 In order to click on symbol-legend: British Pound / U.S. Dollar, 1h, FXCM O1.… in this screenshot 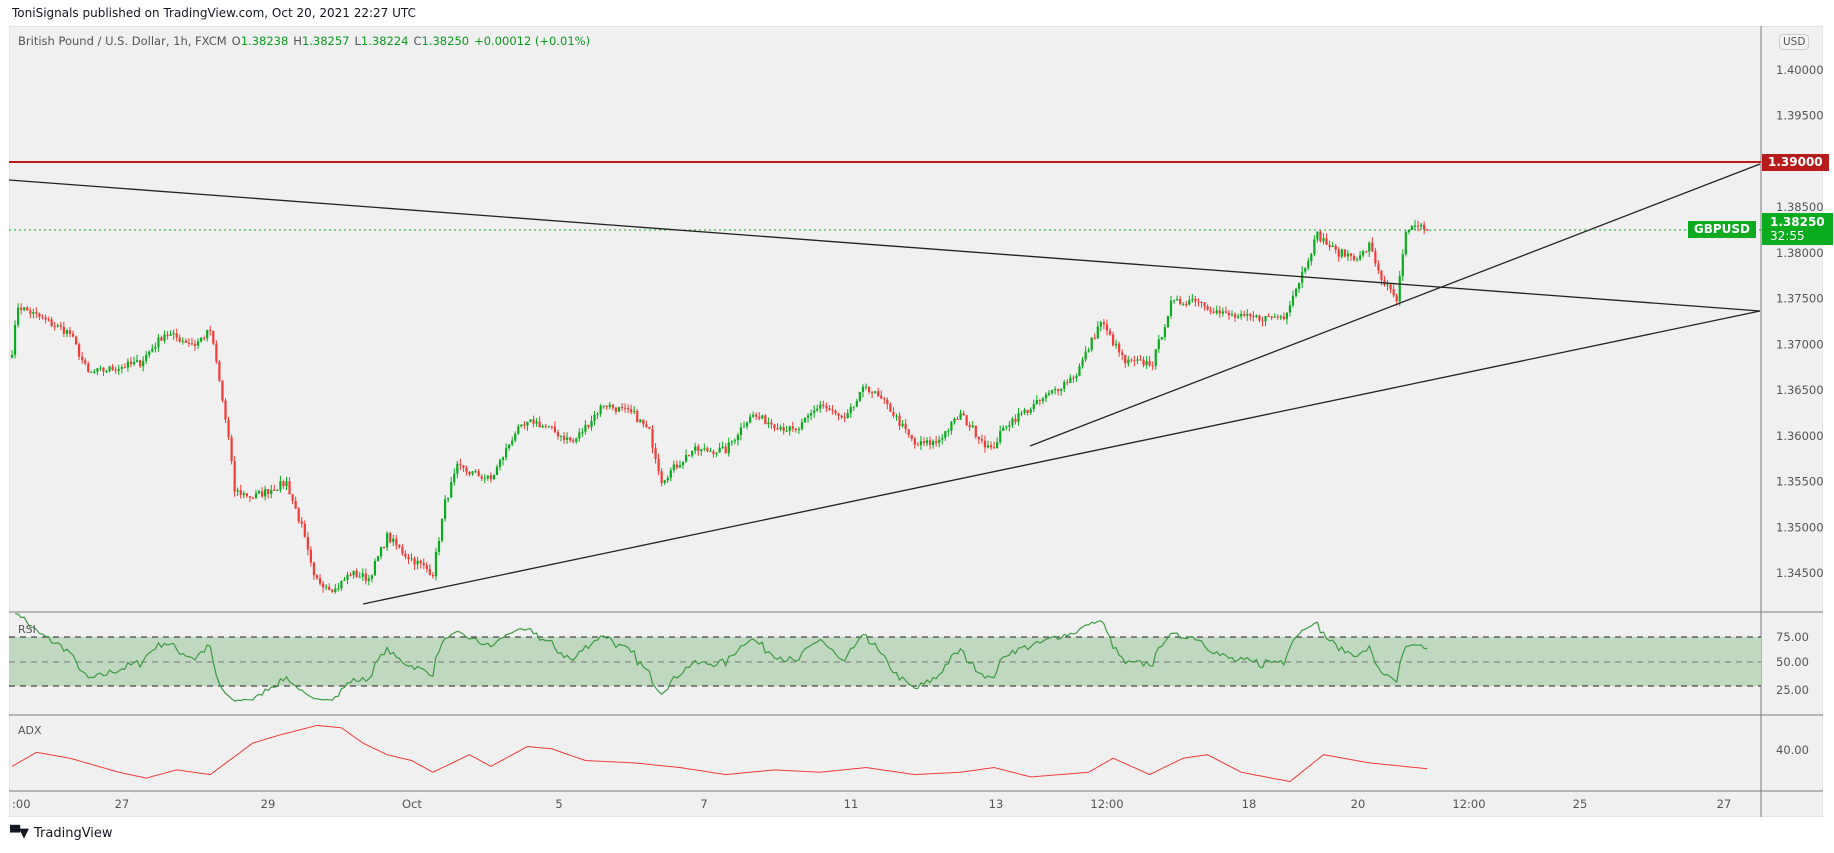, I will do `click(306, 41)`.